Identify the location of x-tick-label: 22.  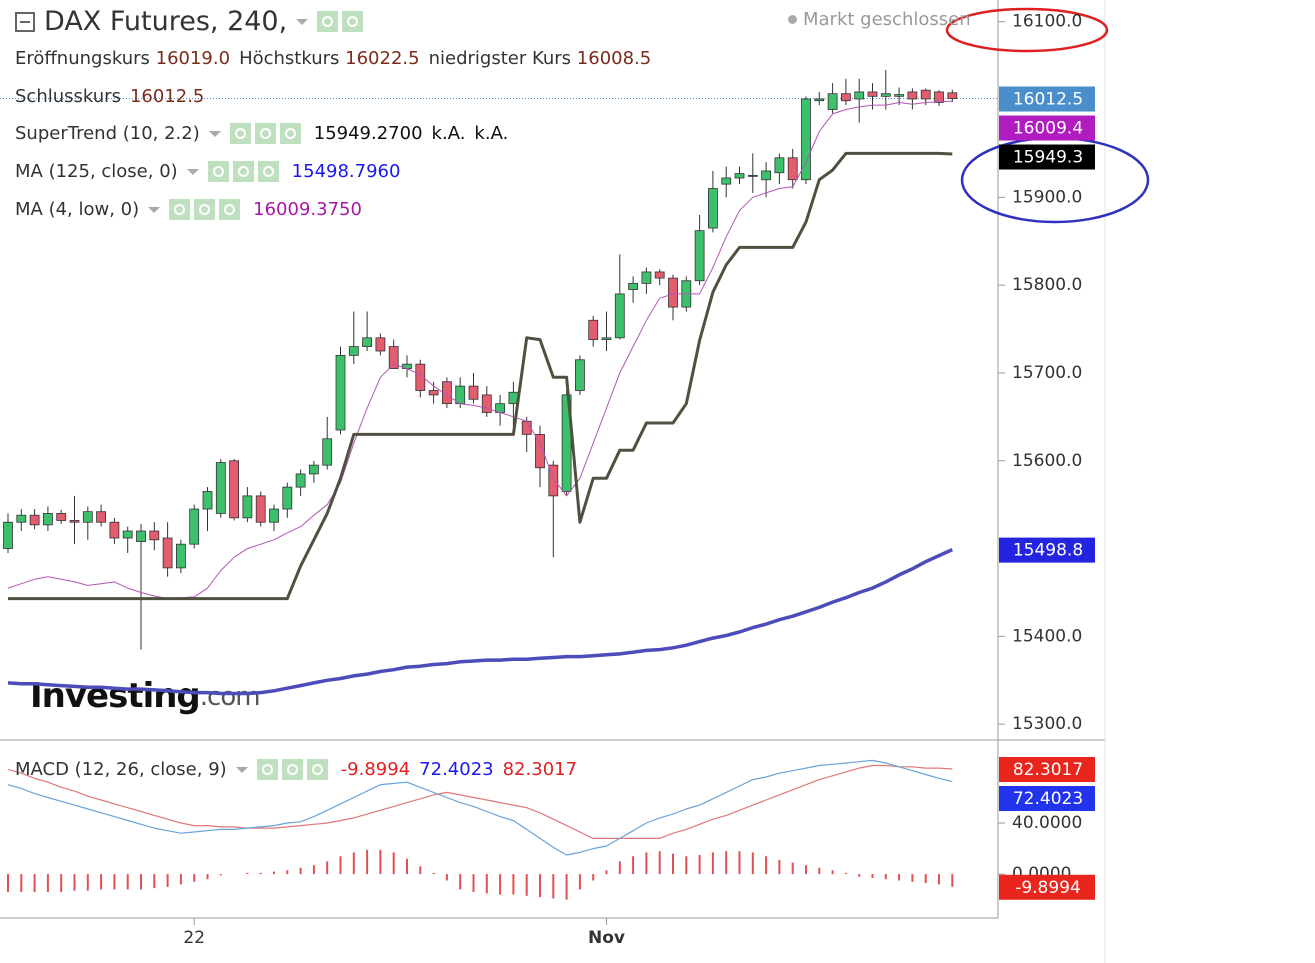
(194, 938).